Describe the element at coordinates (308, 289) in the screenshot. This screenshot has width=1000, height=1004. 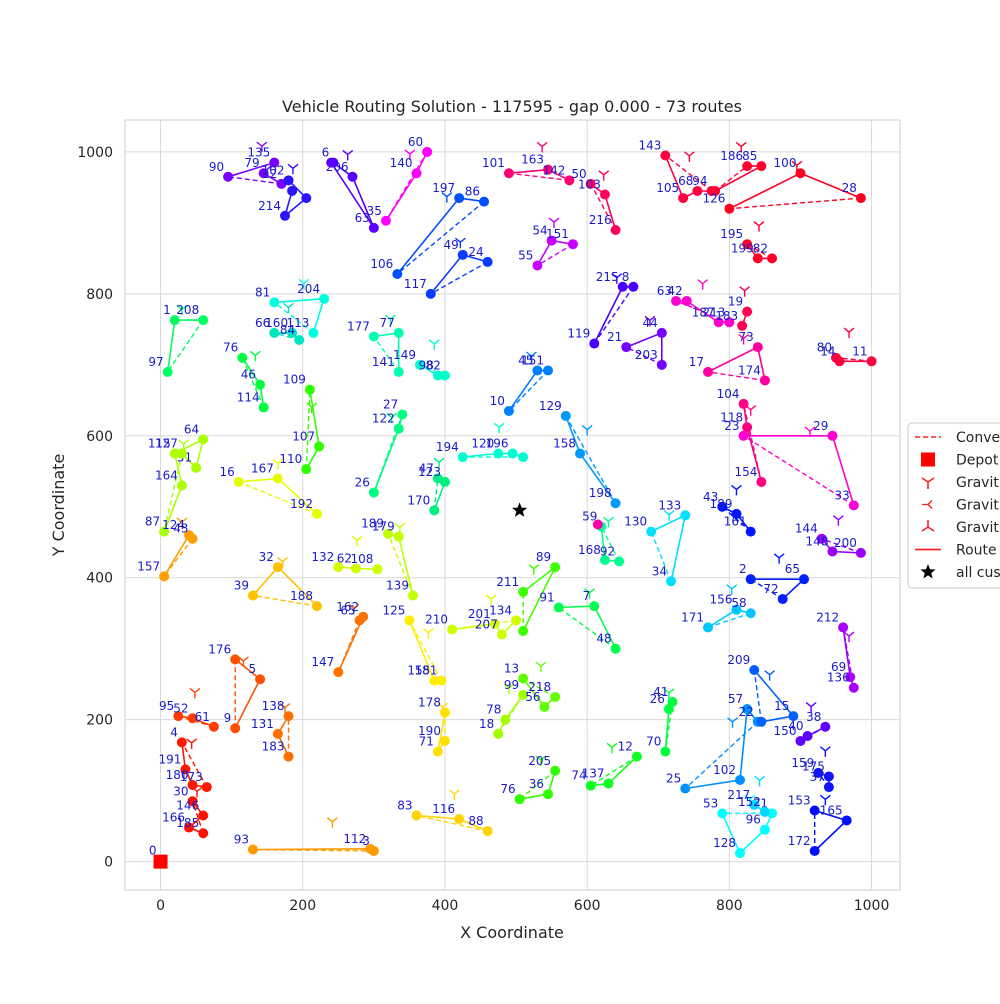
I see `customer-label: 204` at that location.